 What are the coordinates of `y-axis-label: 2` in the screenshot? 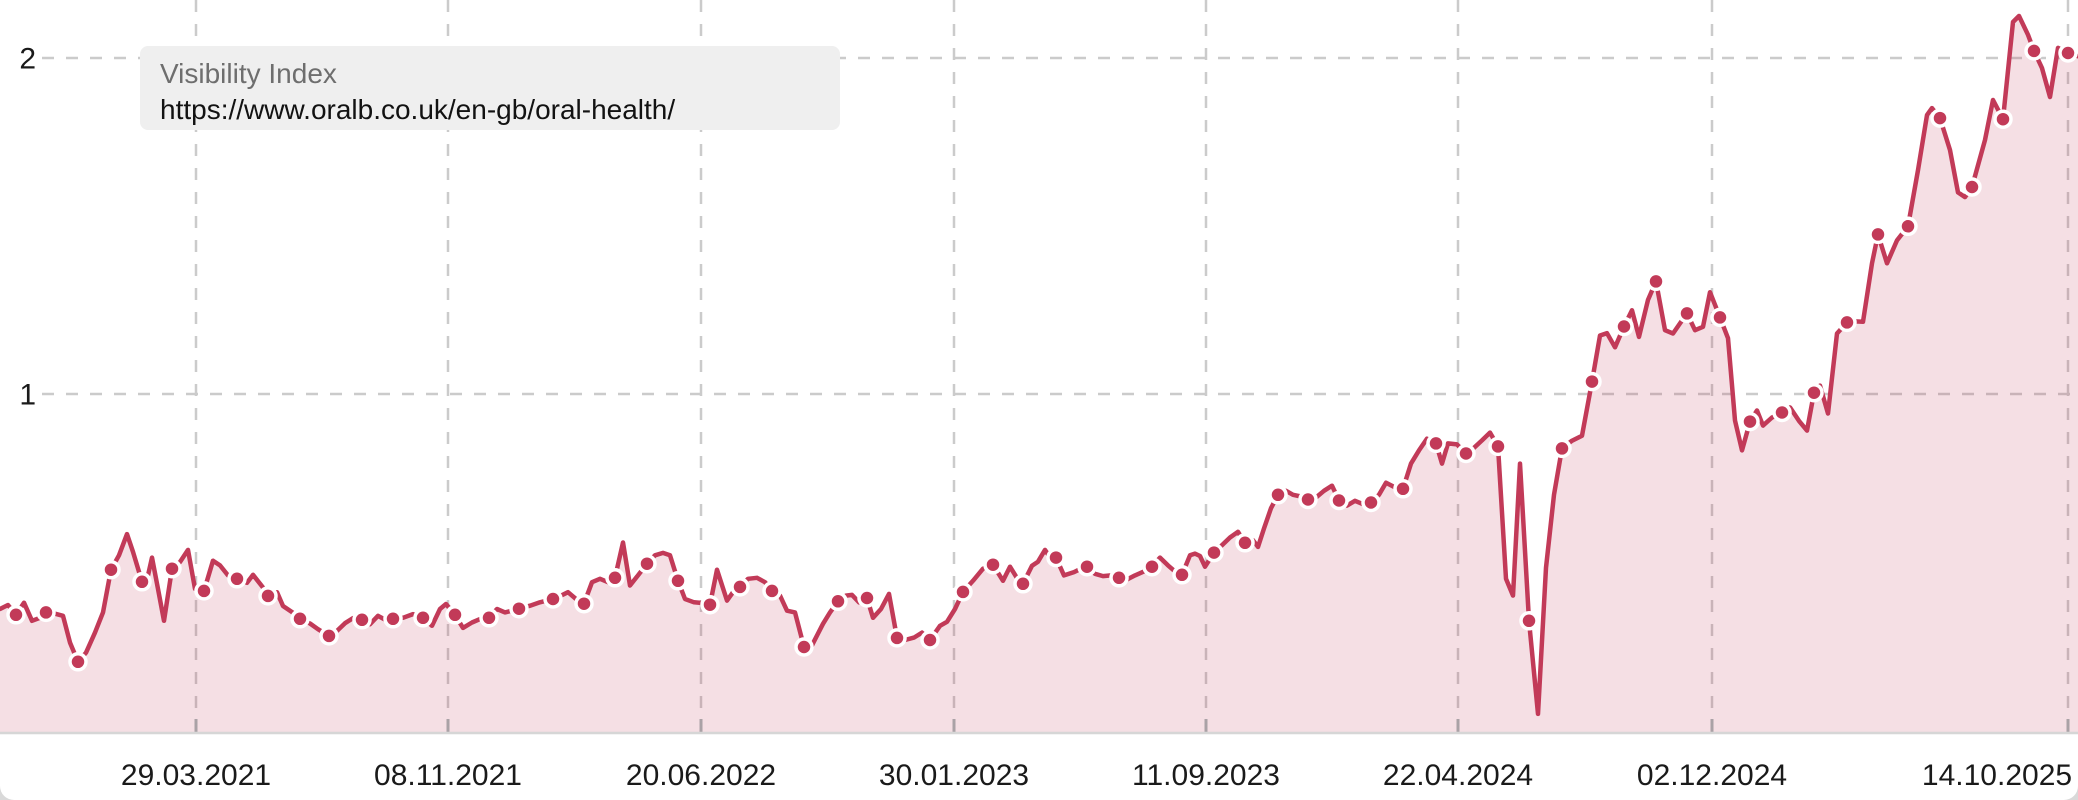 It's located at (27, 59).